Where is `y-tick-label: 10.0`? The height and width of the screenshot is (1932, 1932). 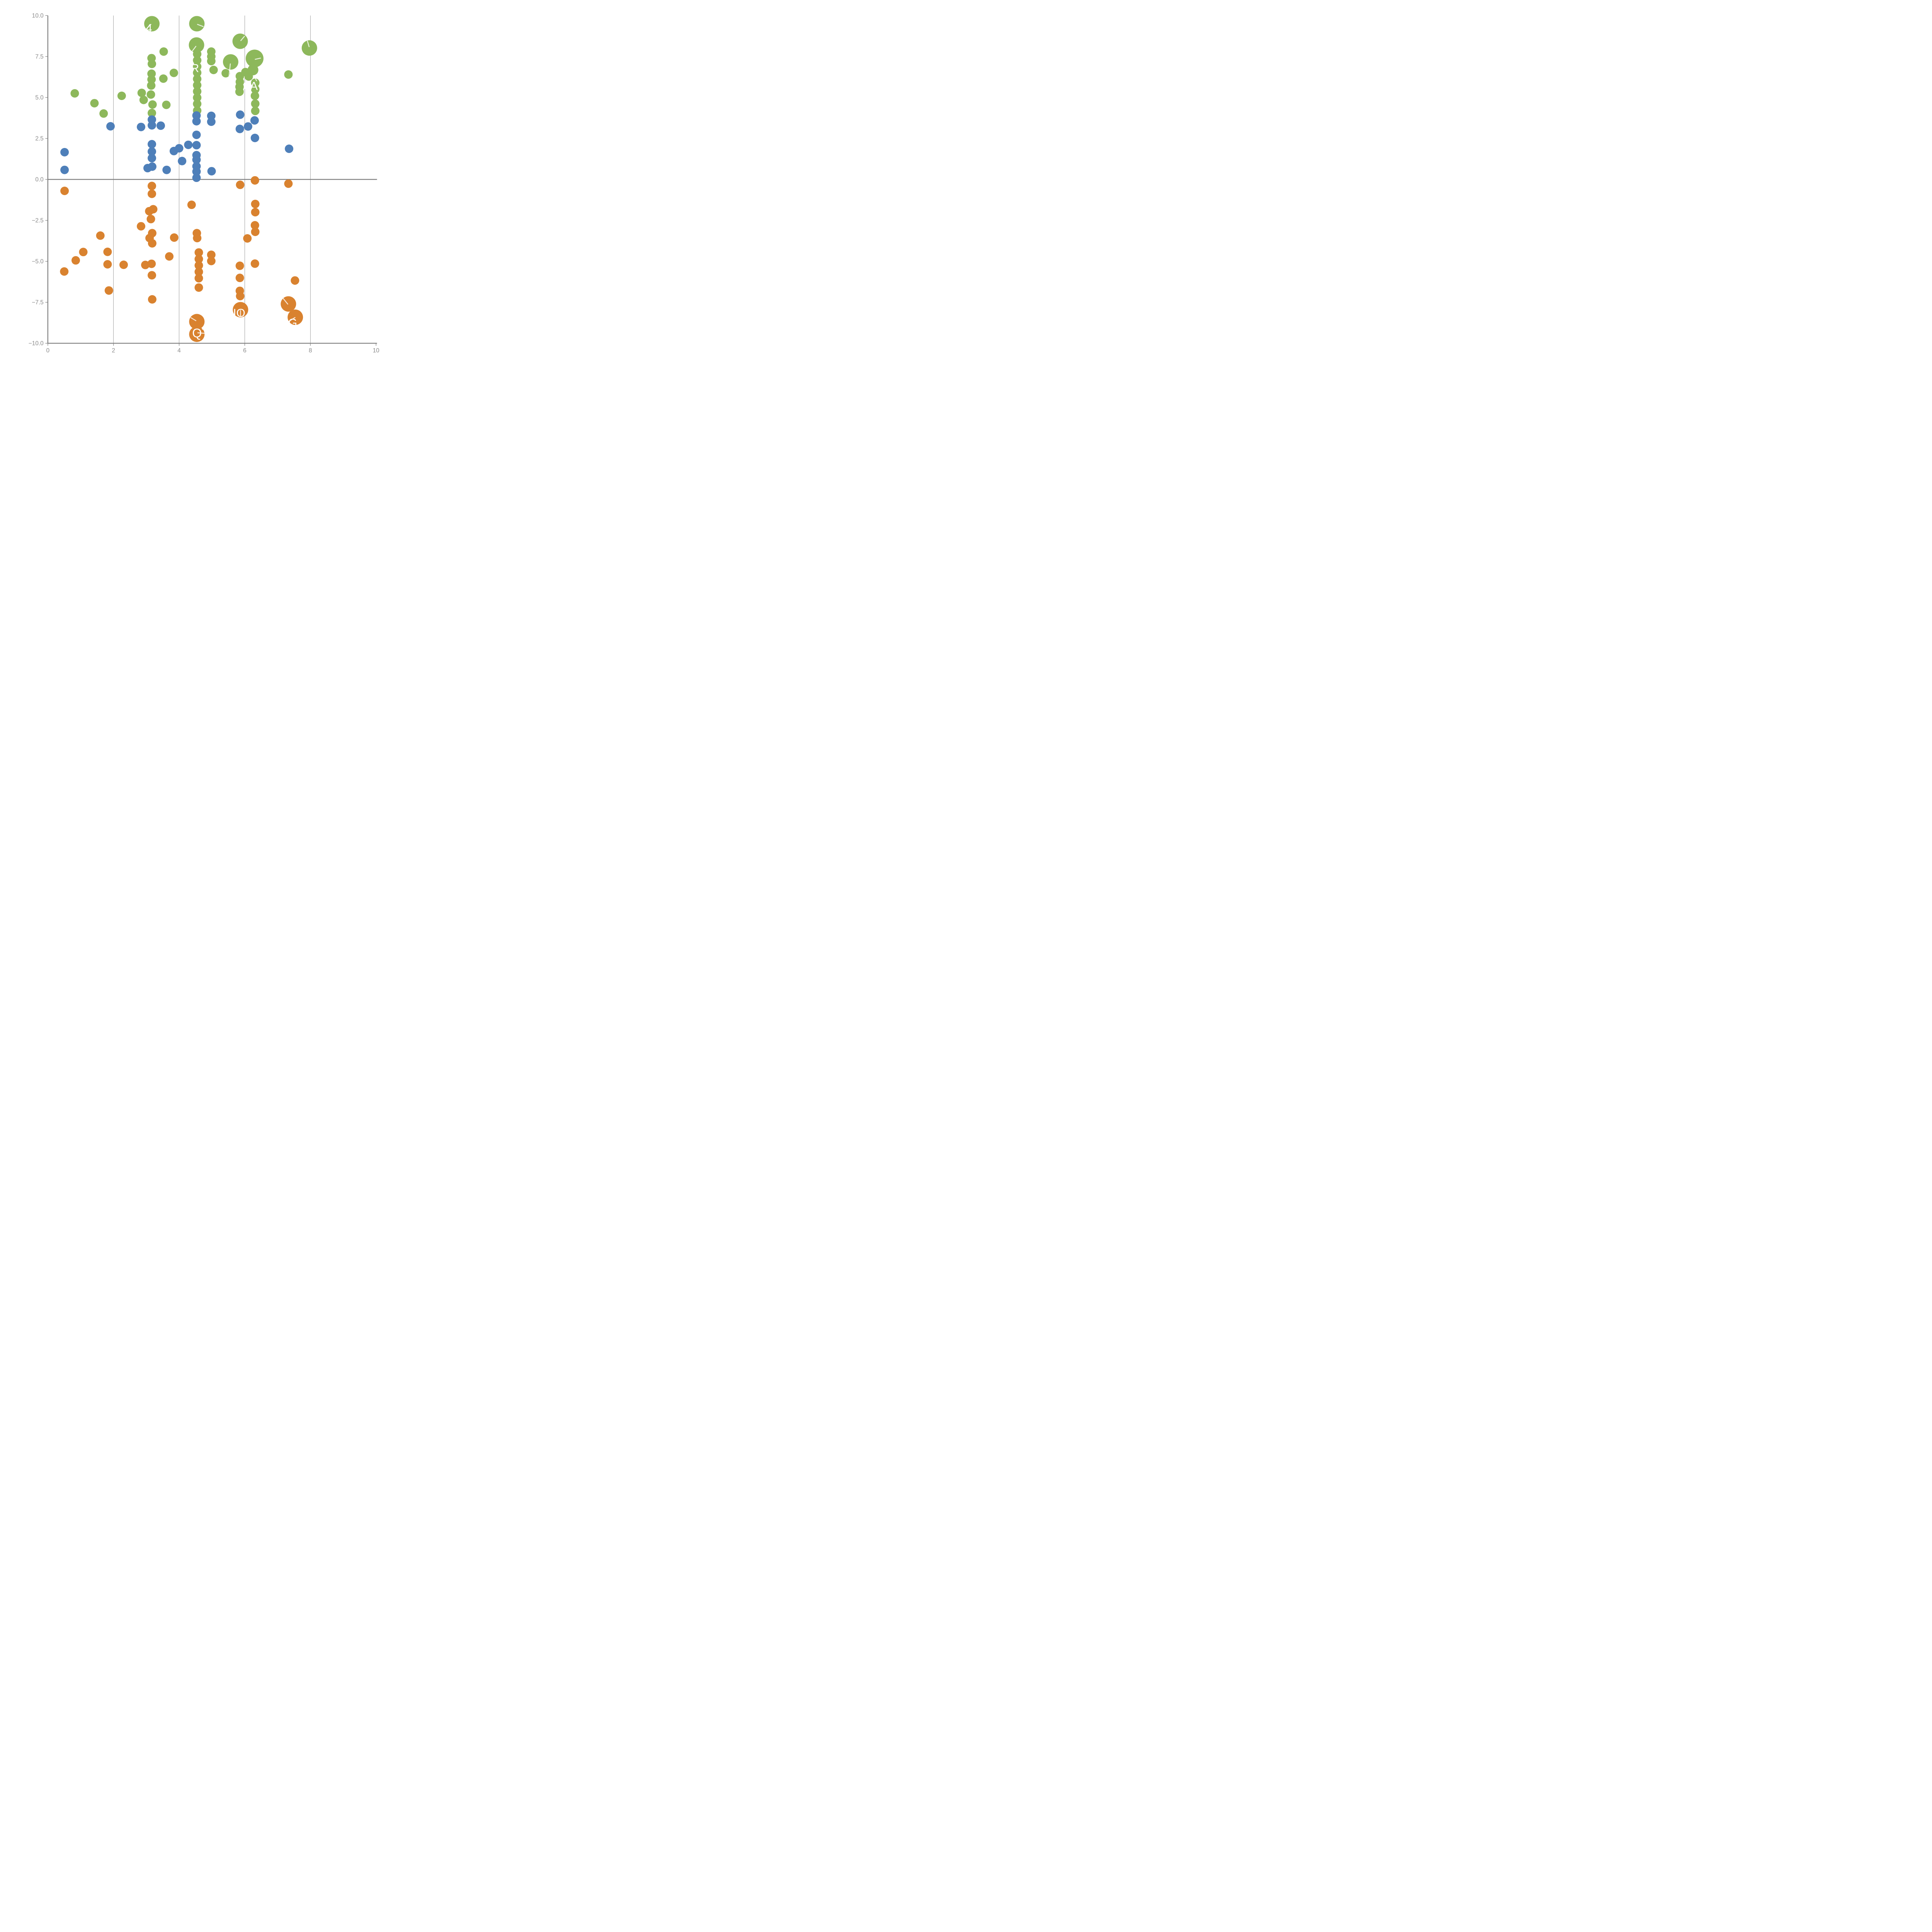
y-tick-label: 10.0 is located at coordinates (38, 16).